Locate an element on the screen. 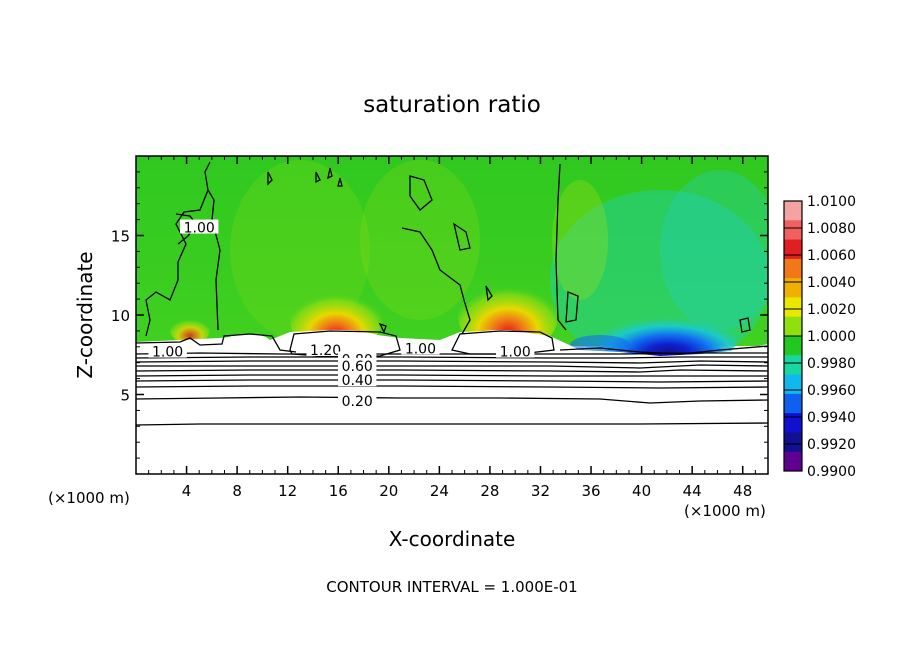 The image size is (904, 654). contour-interval: CONTOUR INTERVAL = 1.000E-01 is located at coordinates (451, 587).